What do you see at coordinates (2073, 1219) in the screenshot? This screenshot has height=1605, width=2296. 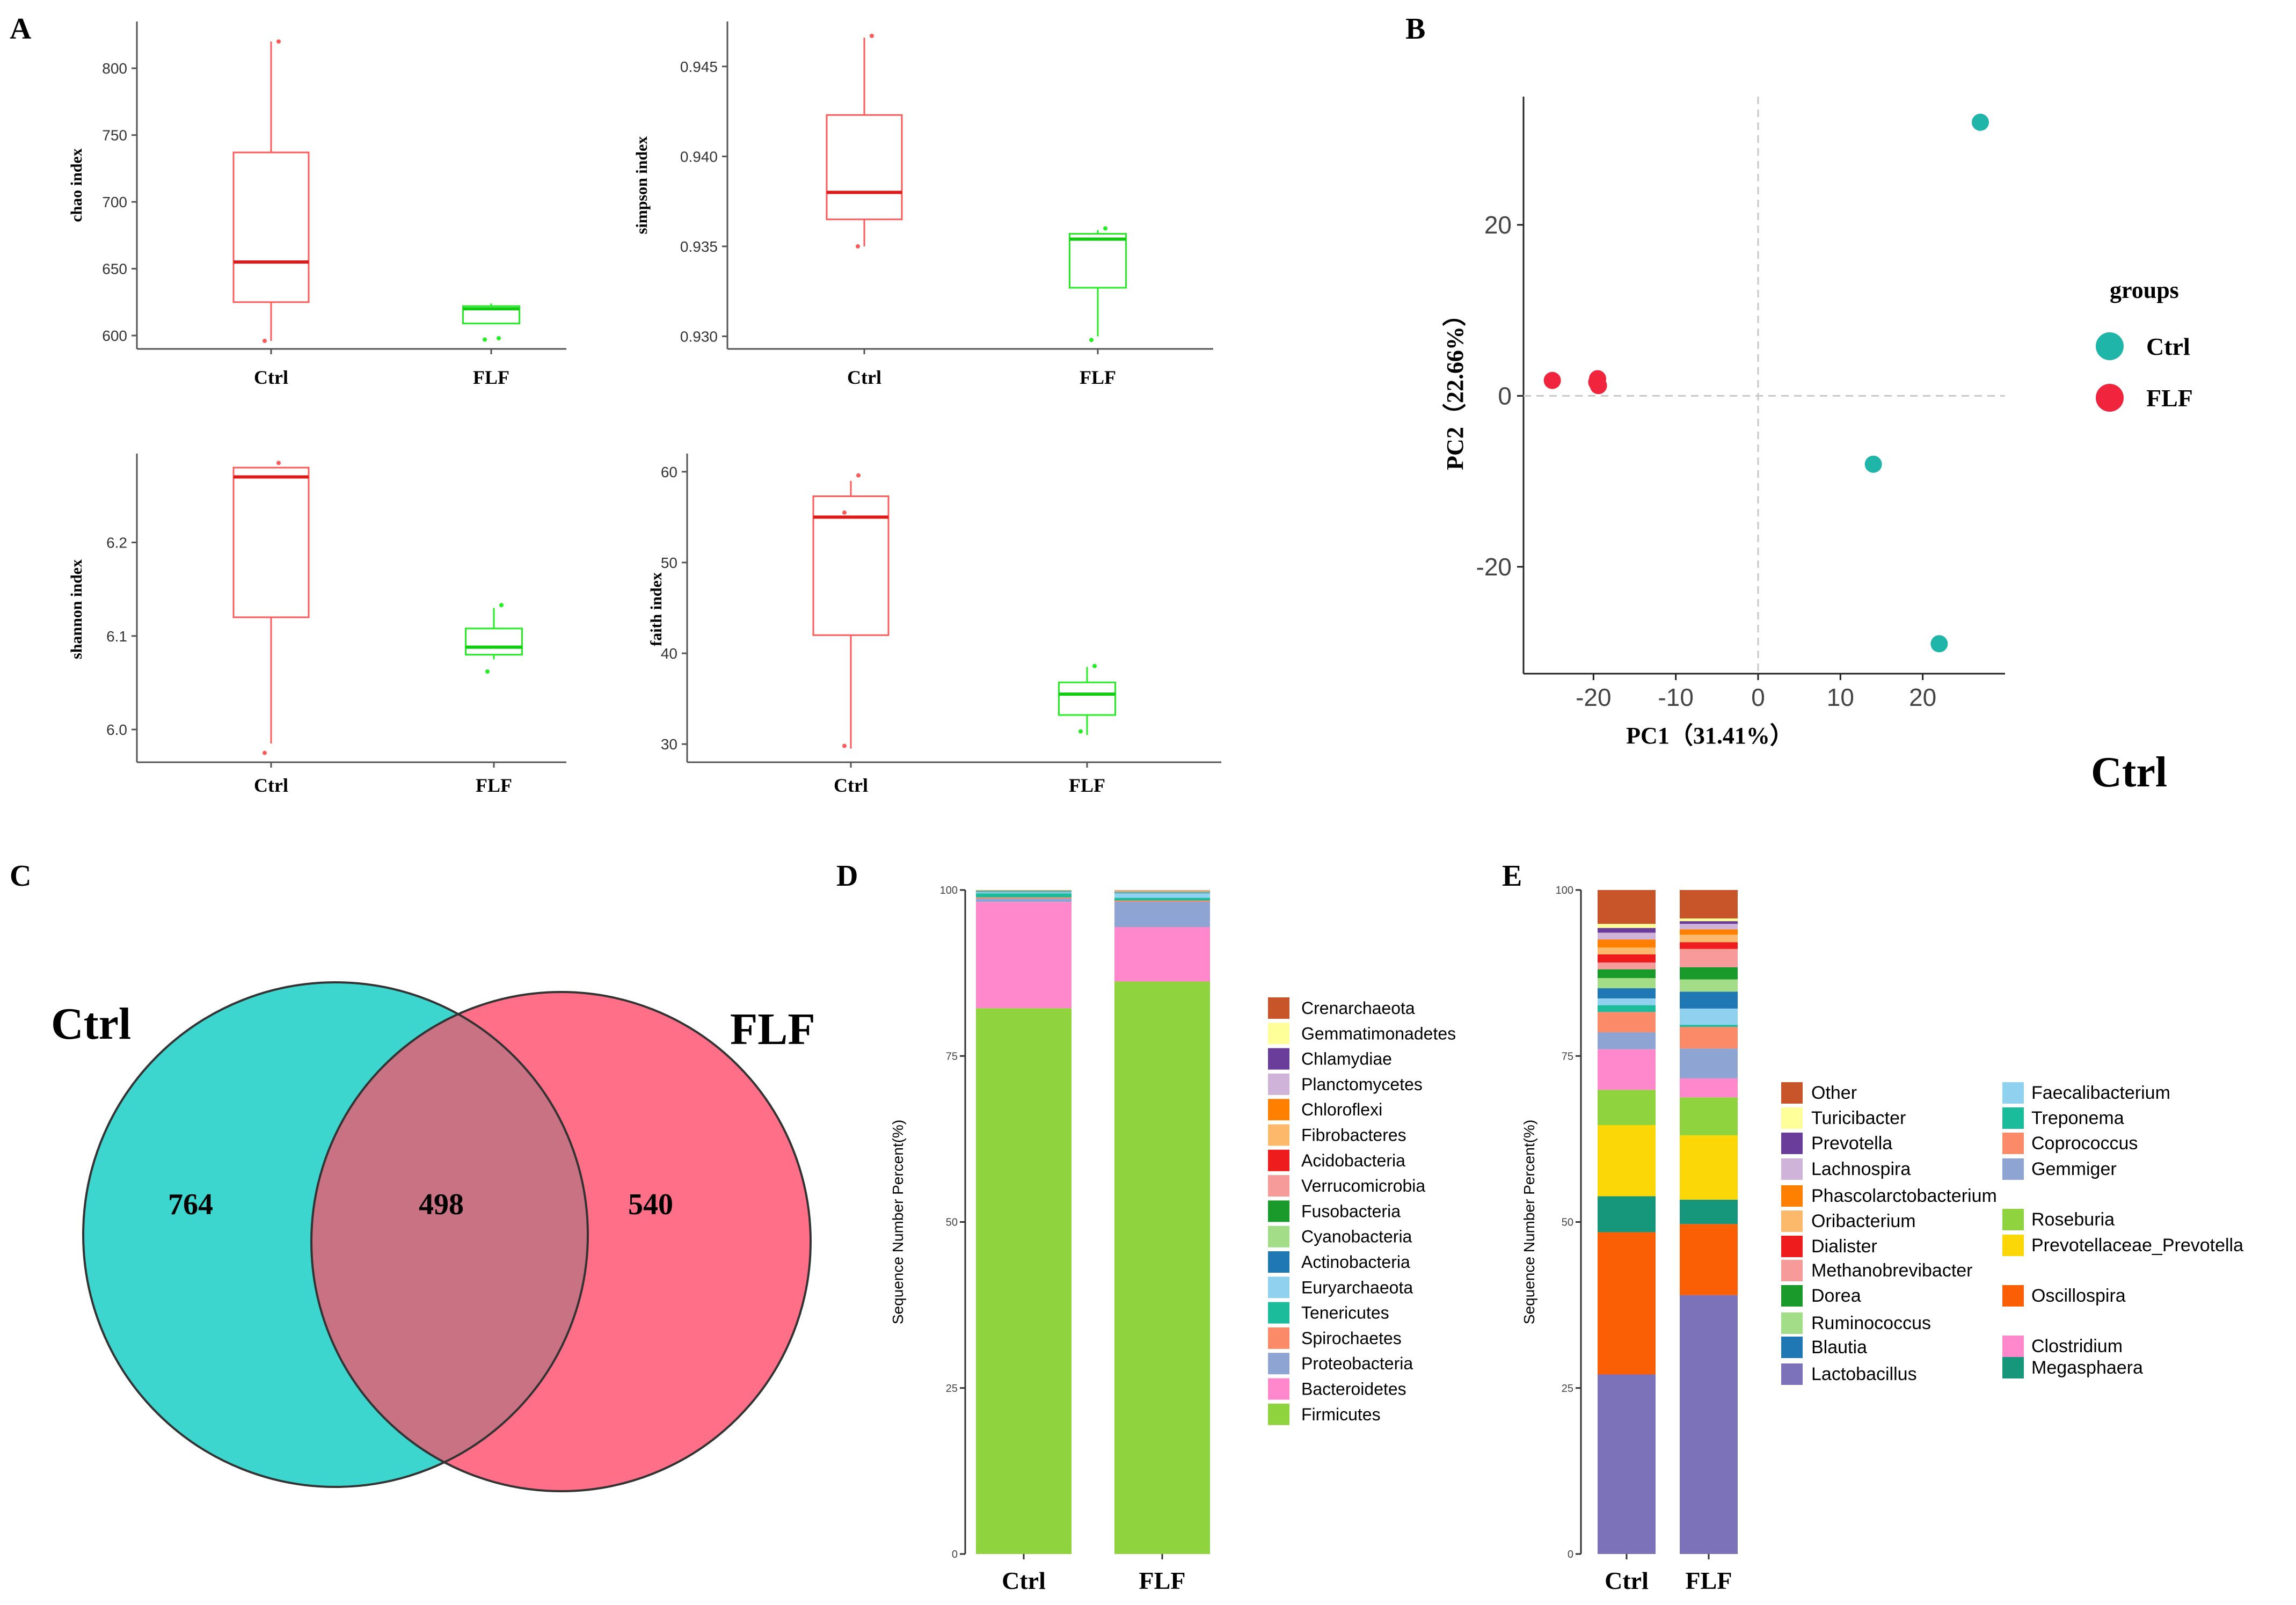 I see `genus-legend-label: Roseburia` at bounding box center [2073, 1219].